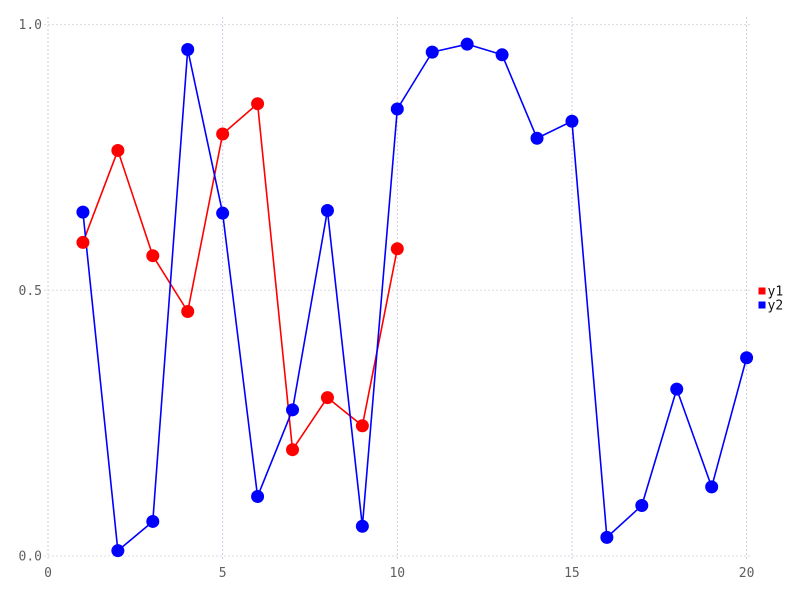 The height and width of the screenshot is (600, 800). Describe the element at coordinates (762, 305) in the screenshot. I see `legend-swatch-y2` at that location.